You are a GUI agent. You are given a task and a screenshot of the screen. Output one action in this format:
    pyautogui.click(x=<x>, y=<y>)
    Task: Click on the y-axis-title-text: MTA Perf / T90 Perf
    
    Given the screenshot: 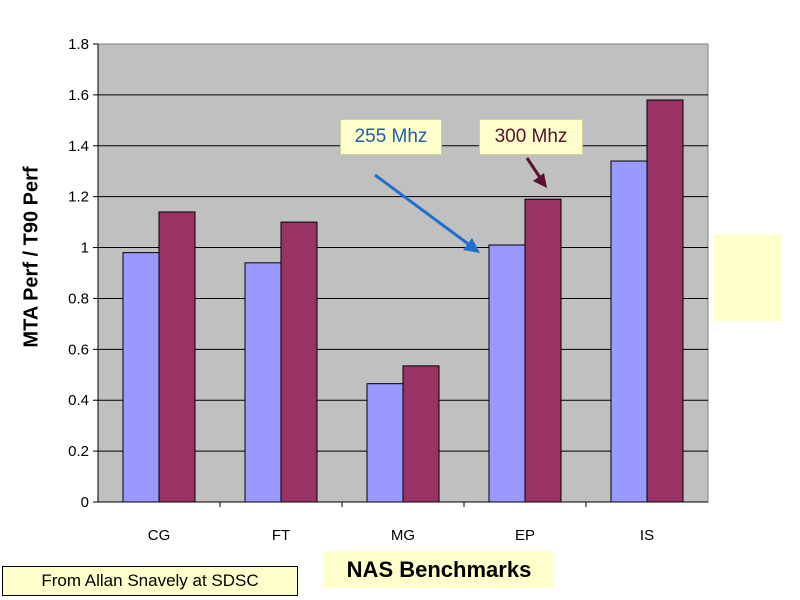 What is the action you would take?
    pyautogui.click(x=31, y=257)
    